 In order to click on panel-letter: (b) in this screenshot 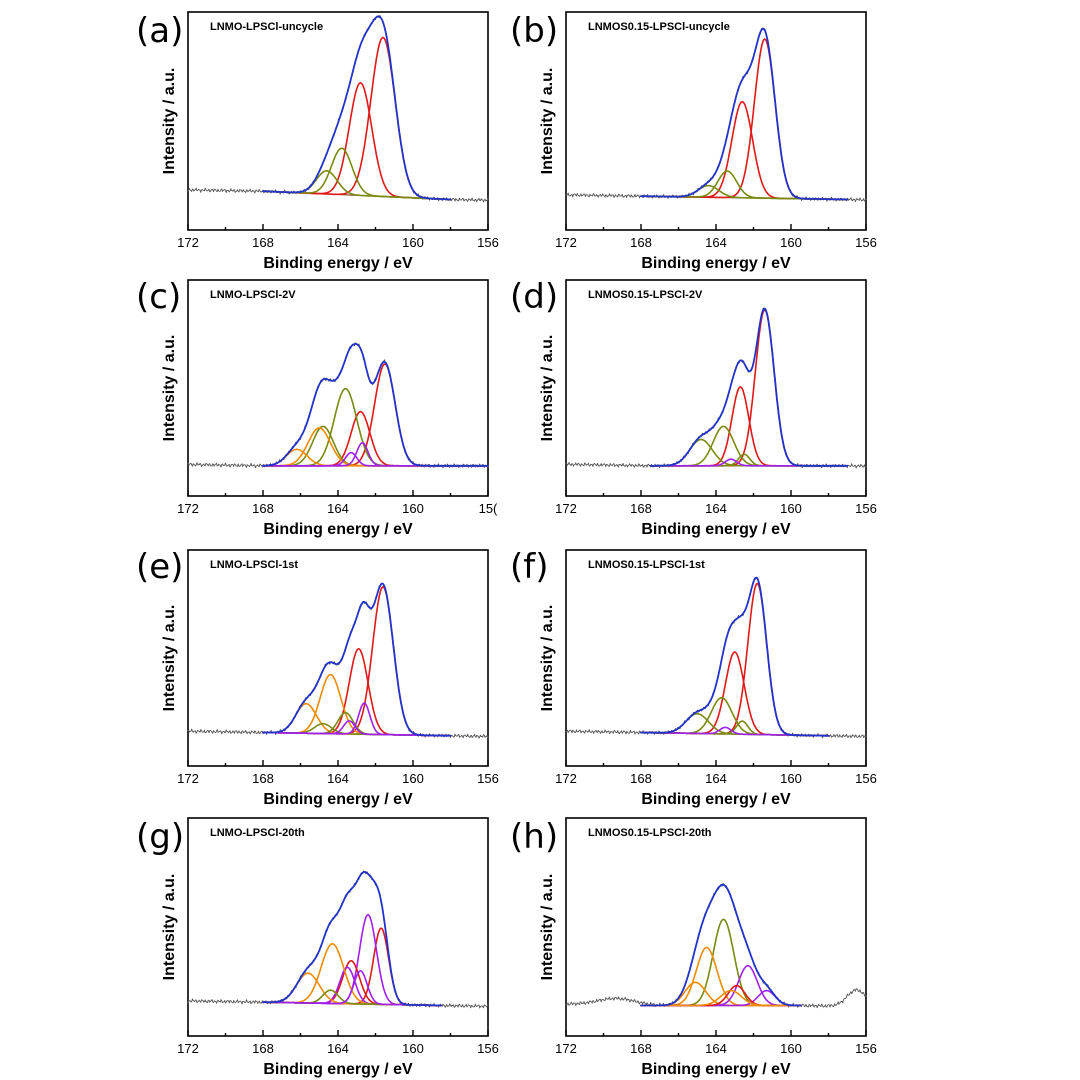, I will do `click(534, 31)`.